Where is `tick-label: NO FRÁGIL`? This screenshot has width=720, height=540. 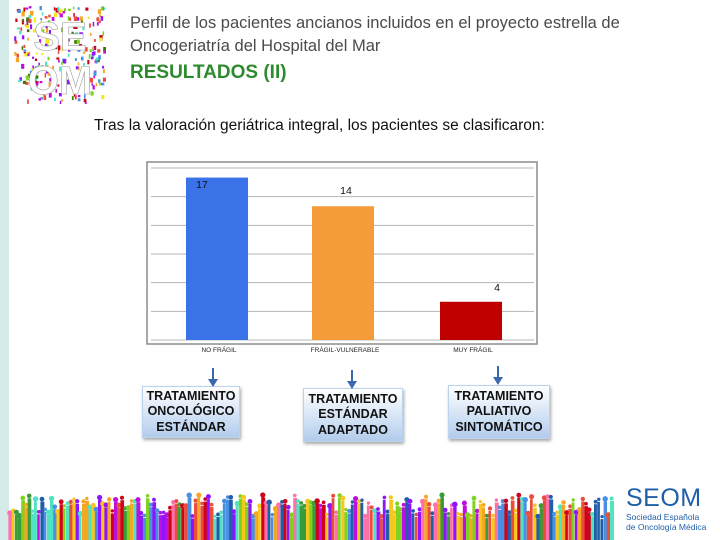 tick-label: NO FRÁGIL is located at coordinates (218, 349).